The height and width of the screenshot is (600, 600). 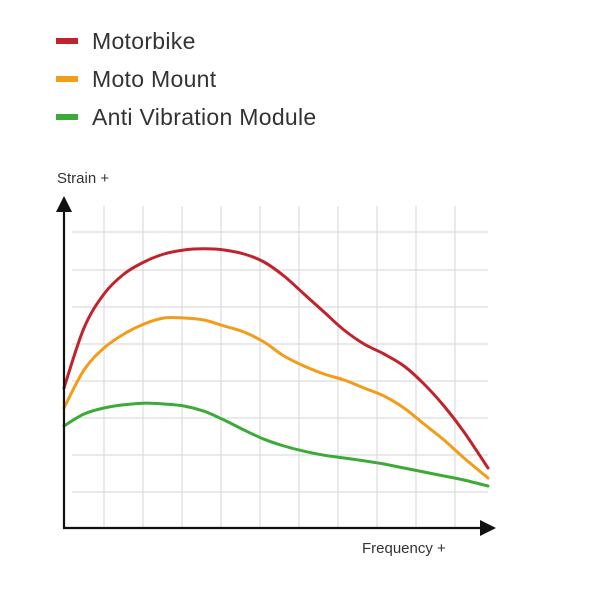 I want to click on legend-item-anti-vibration-module: Anti Vibration Module, so click(x=186, y=117).